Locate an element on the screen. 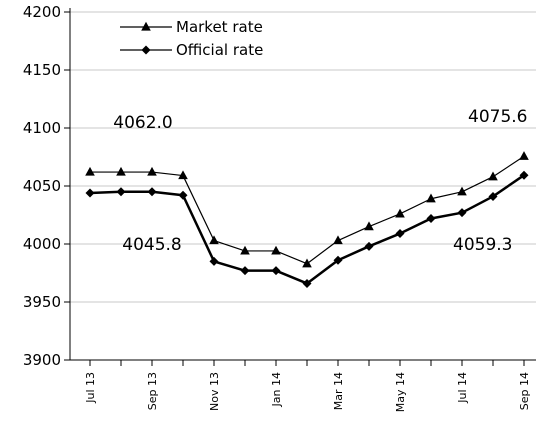 This screenshot has height=431, width=536. legend-item-official-rate: Official rate is located at coordinates (191, 50).